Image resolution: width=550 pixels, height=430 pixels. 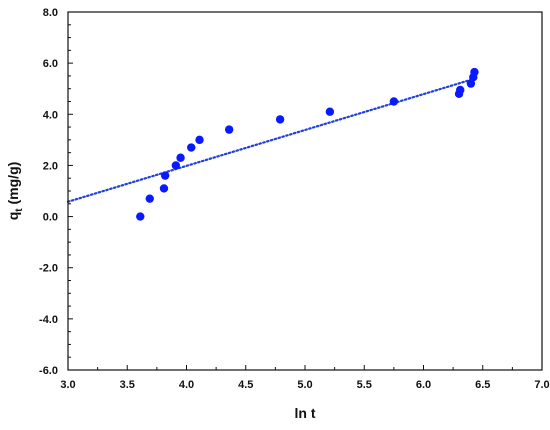 What do you see at coordinates (482, 385) in the screenshot?
I see `x-tick-label: 6.5` at bounding box center [482, 385].